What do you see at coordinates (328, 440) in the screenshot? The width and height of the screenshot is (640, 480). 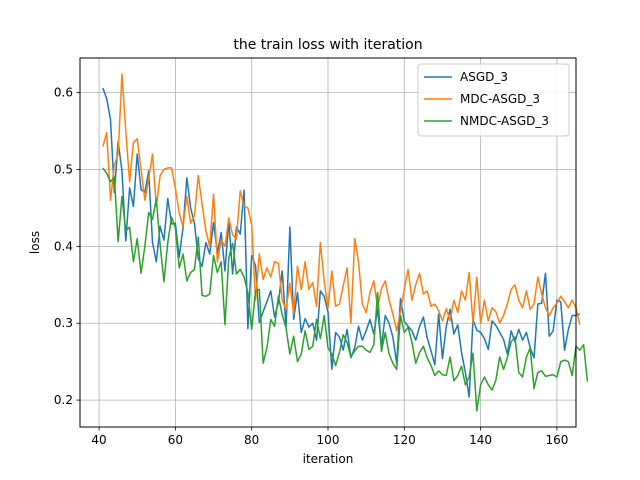 I see `x-tick-label: 100` at bounding box center [328, 440].